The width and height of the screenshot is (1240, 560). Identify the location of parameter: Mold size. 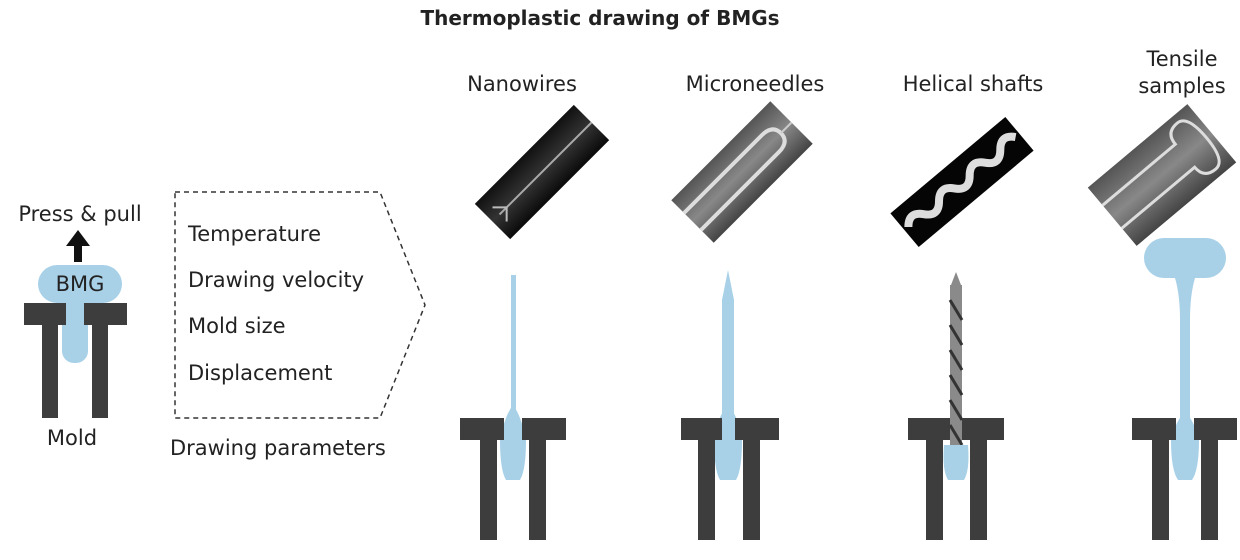
(237, 326).